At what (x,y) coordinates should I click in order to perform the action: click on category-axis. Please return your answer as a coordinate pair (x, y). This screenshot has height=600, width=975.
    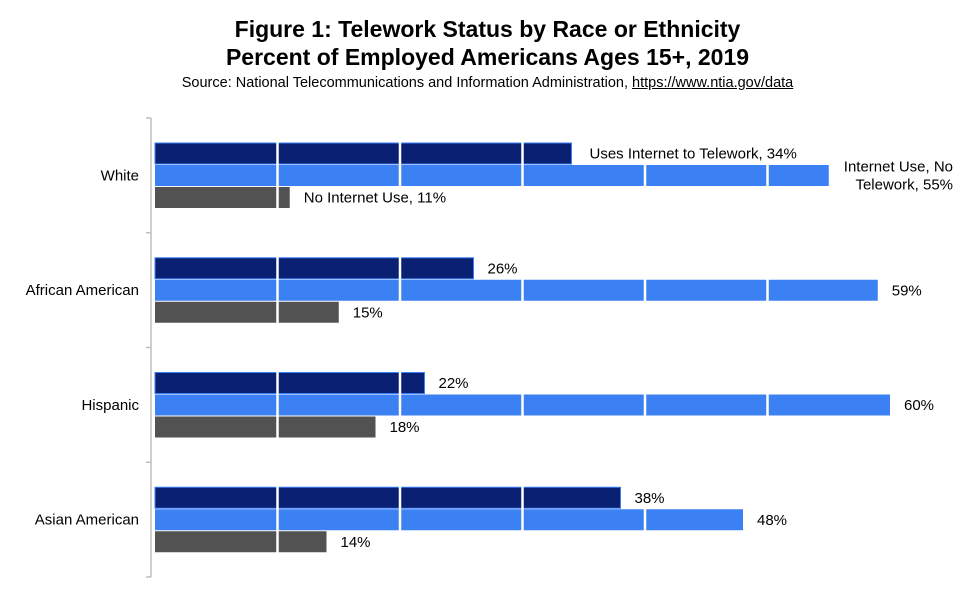
    Looking at the image, I should click on (149, 347).